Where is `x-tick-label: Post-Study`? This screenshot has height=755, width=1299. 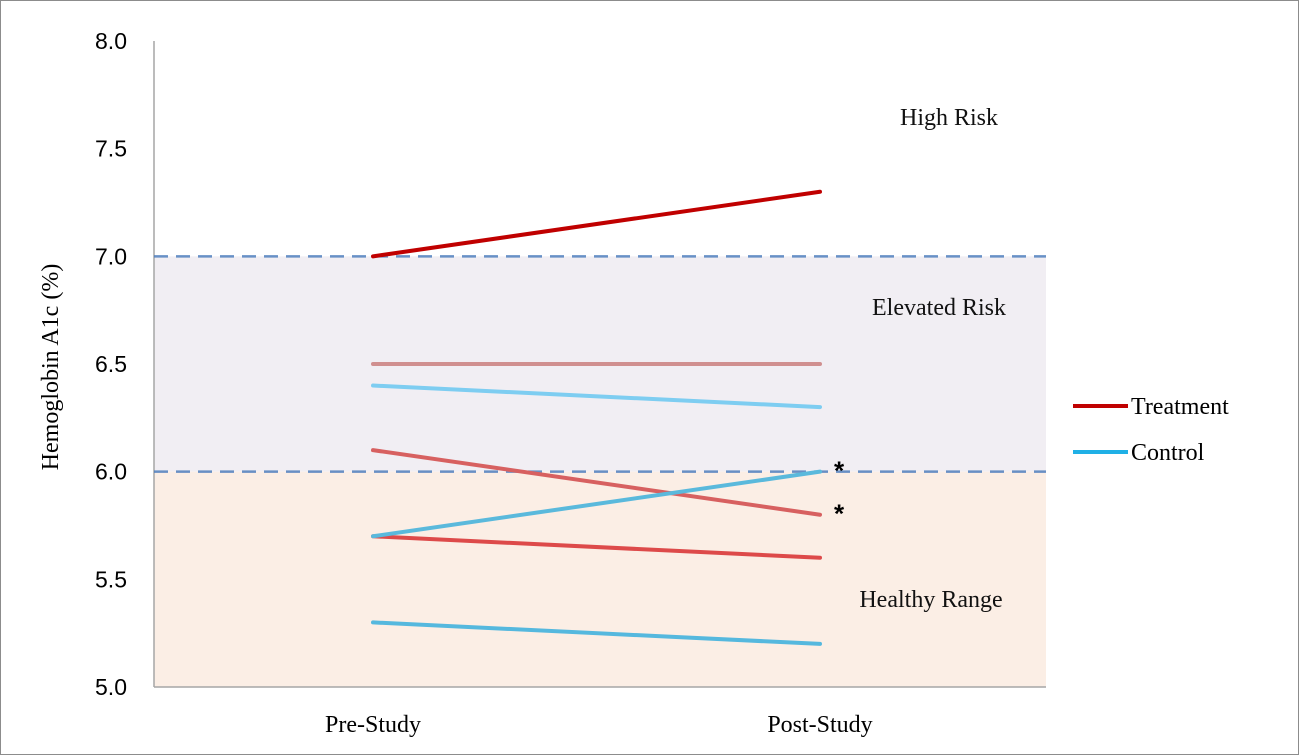
x-tick-label: Post-Study is located at coordinates (819, 725).